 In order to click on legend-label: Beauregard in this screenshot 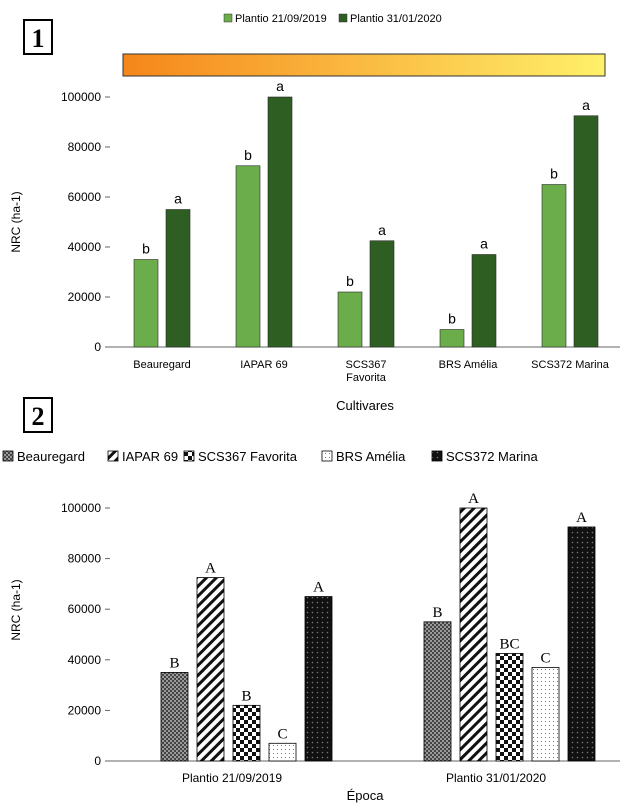, I will do `click(51, 456)`.